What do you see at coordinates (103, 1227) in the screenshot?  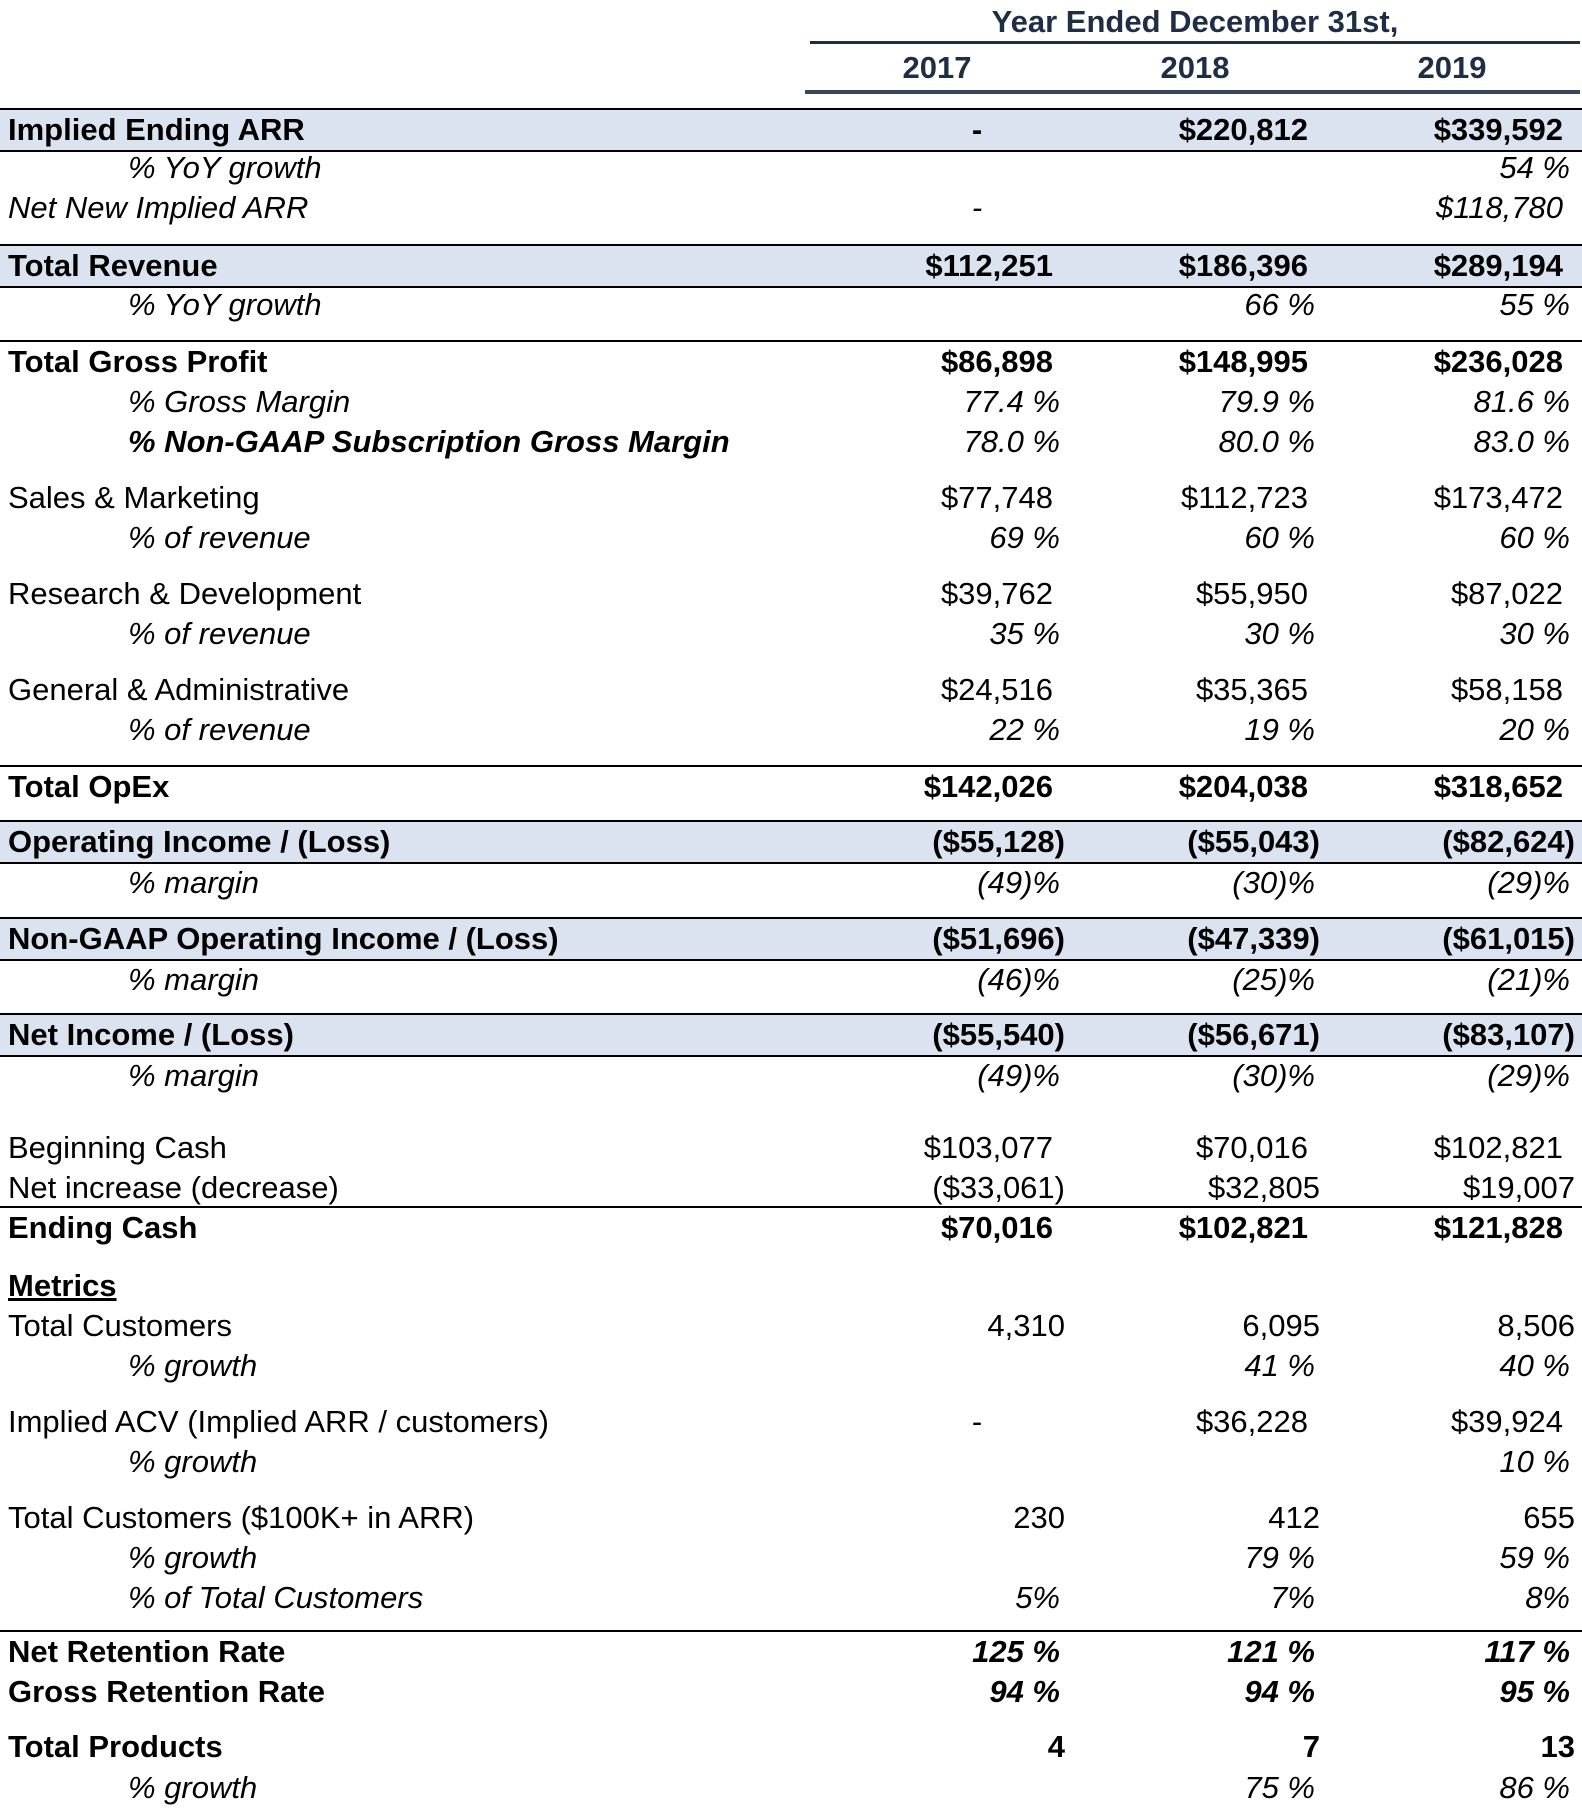 I see `row-label: Ending Cash` at bounding box center [103, 1227].